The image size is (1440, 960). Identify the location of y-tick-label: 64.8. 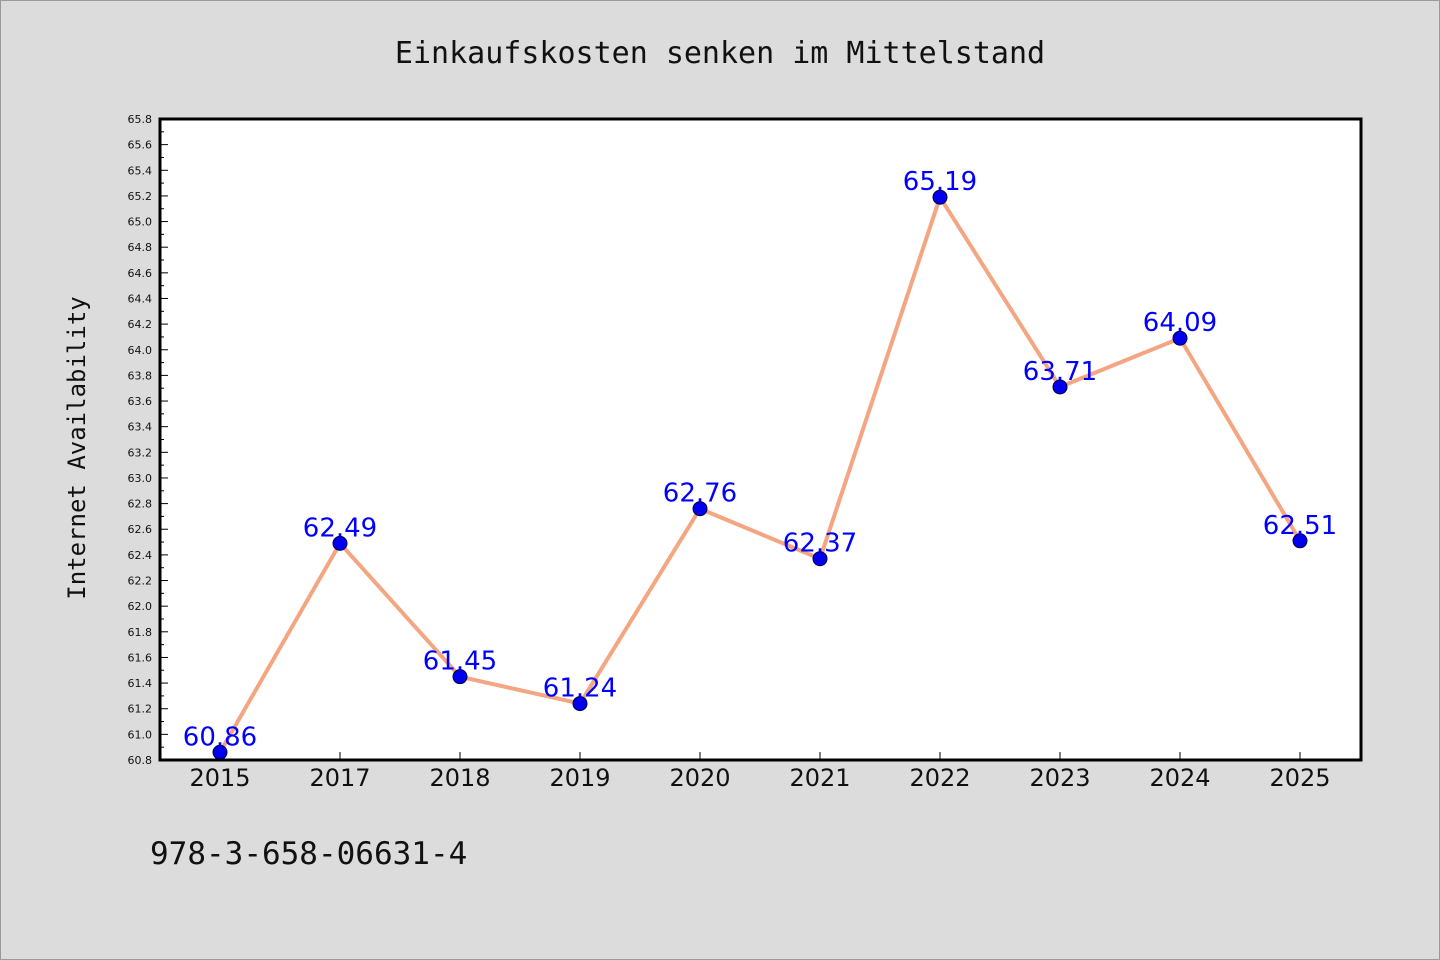
(140, 247).